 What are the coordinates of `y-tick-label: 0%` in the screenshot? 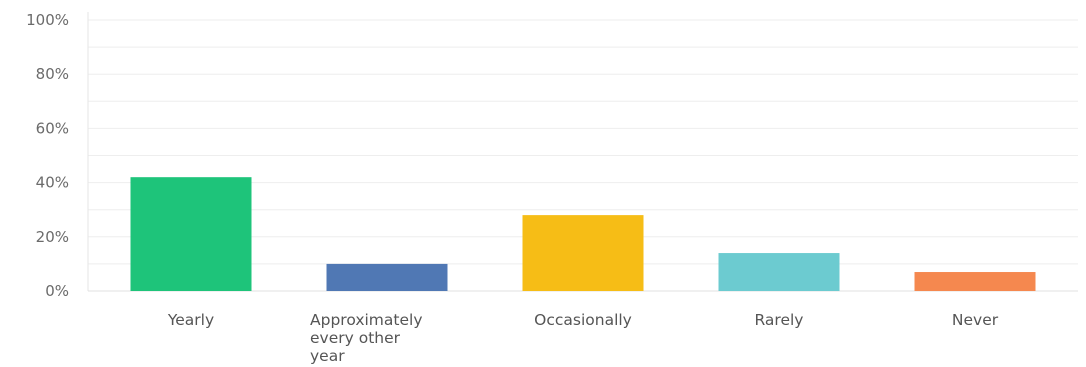 It's located at (57, 291).